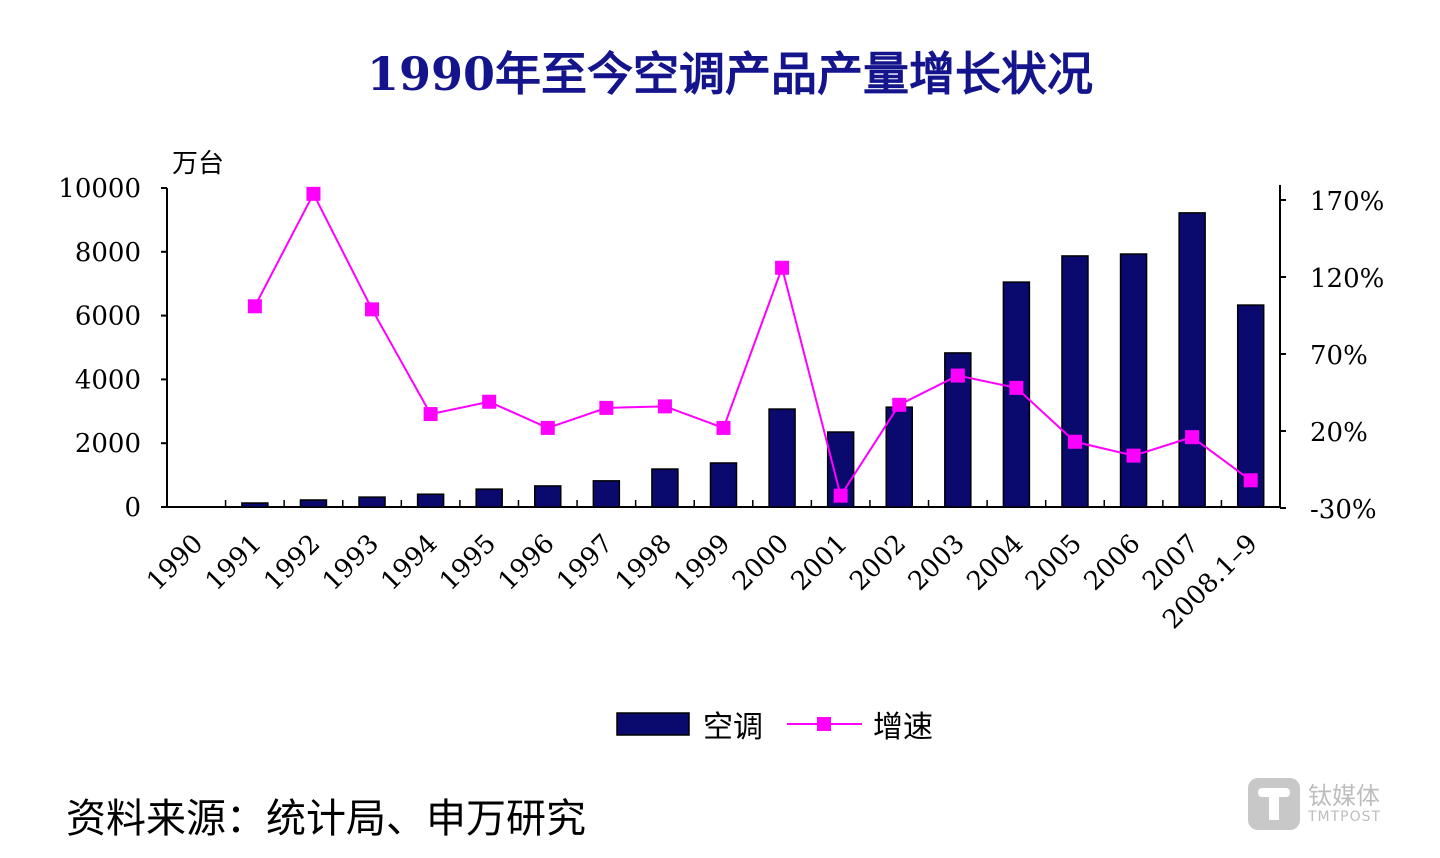  What do you see at coordinates (410, 563) in the screenshot?
I see `x-tick-label: 1994` at bounding box center [410, 563].